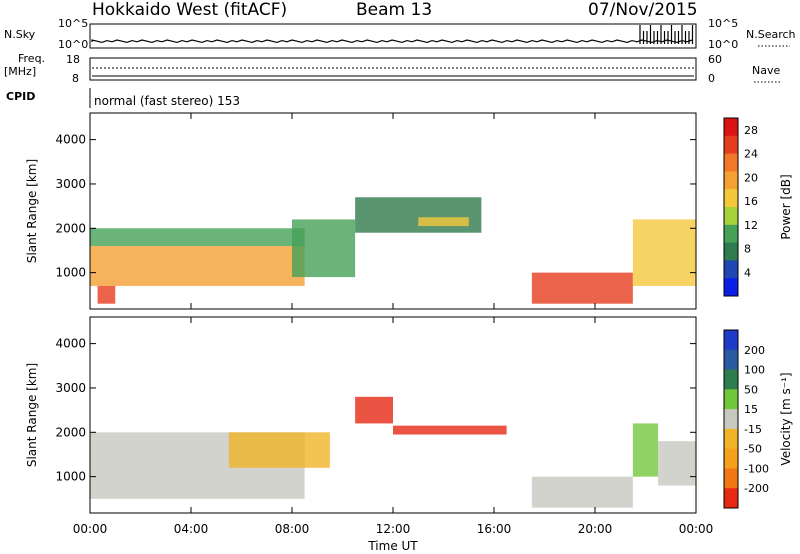  What do you see at coordinates (756, 468) in the screenshot?
I see `colorbar-tick-label: -100` at bounding box center [756, 468].